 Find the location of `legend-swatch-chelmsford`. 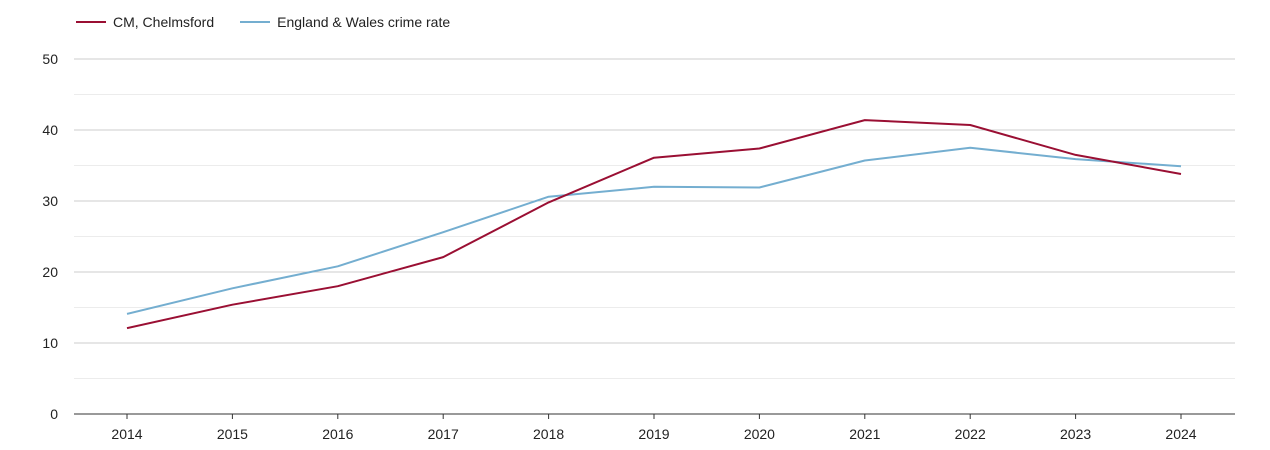

legend-swatch-chelmsford is located at coordinates (91, 22).